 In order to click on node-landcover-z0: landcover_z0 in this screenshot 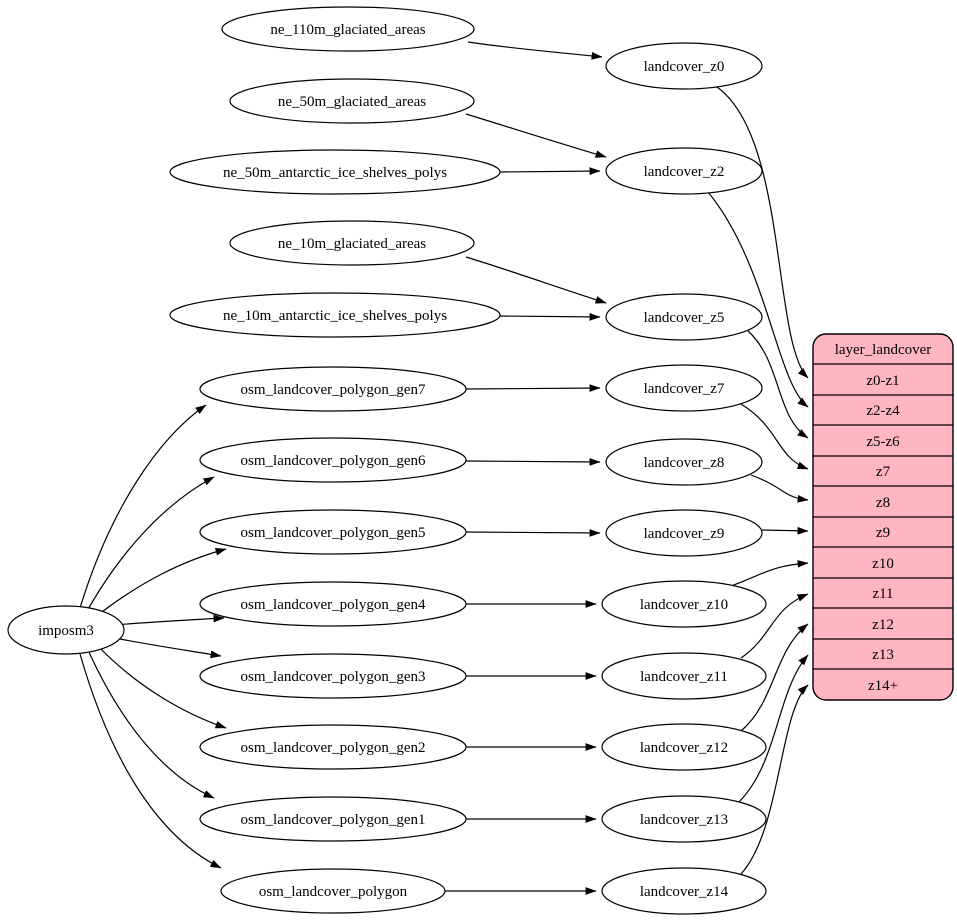, I will do `click(684, 66)`.